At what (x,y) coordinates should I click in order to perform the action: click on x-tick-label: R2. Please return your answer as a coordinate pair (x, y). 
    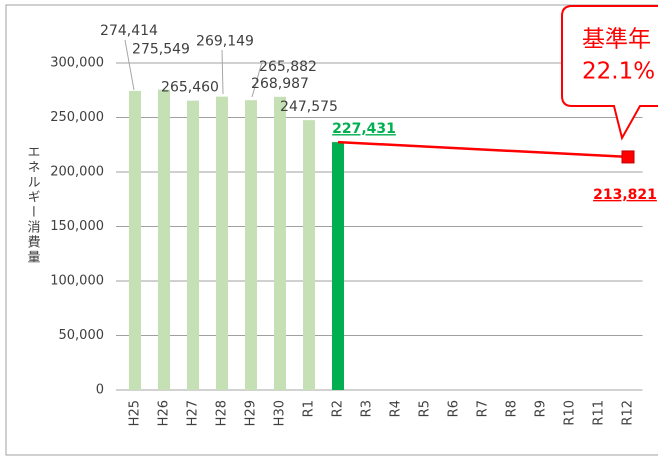
    Looking at the image, I should click on (338, 408).